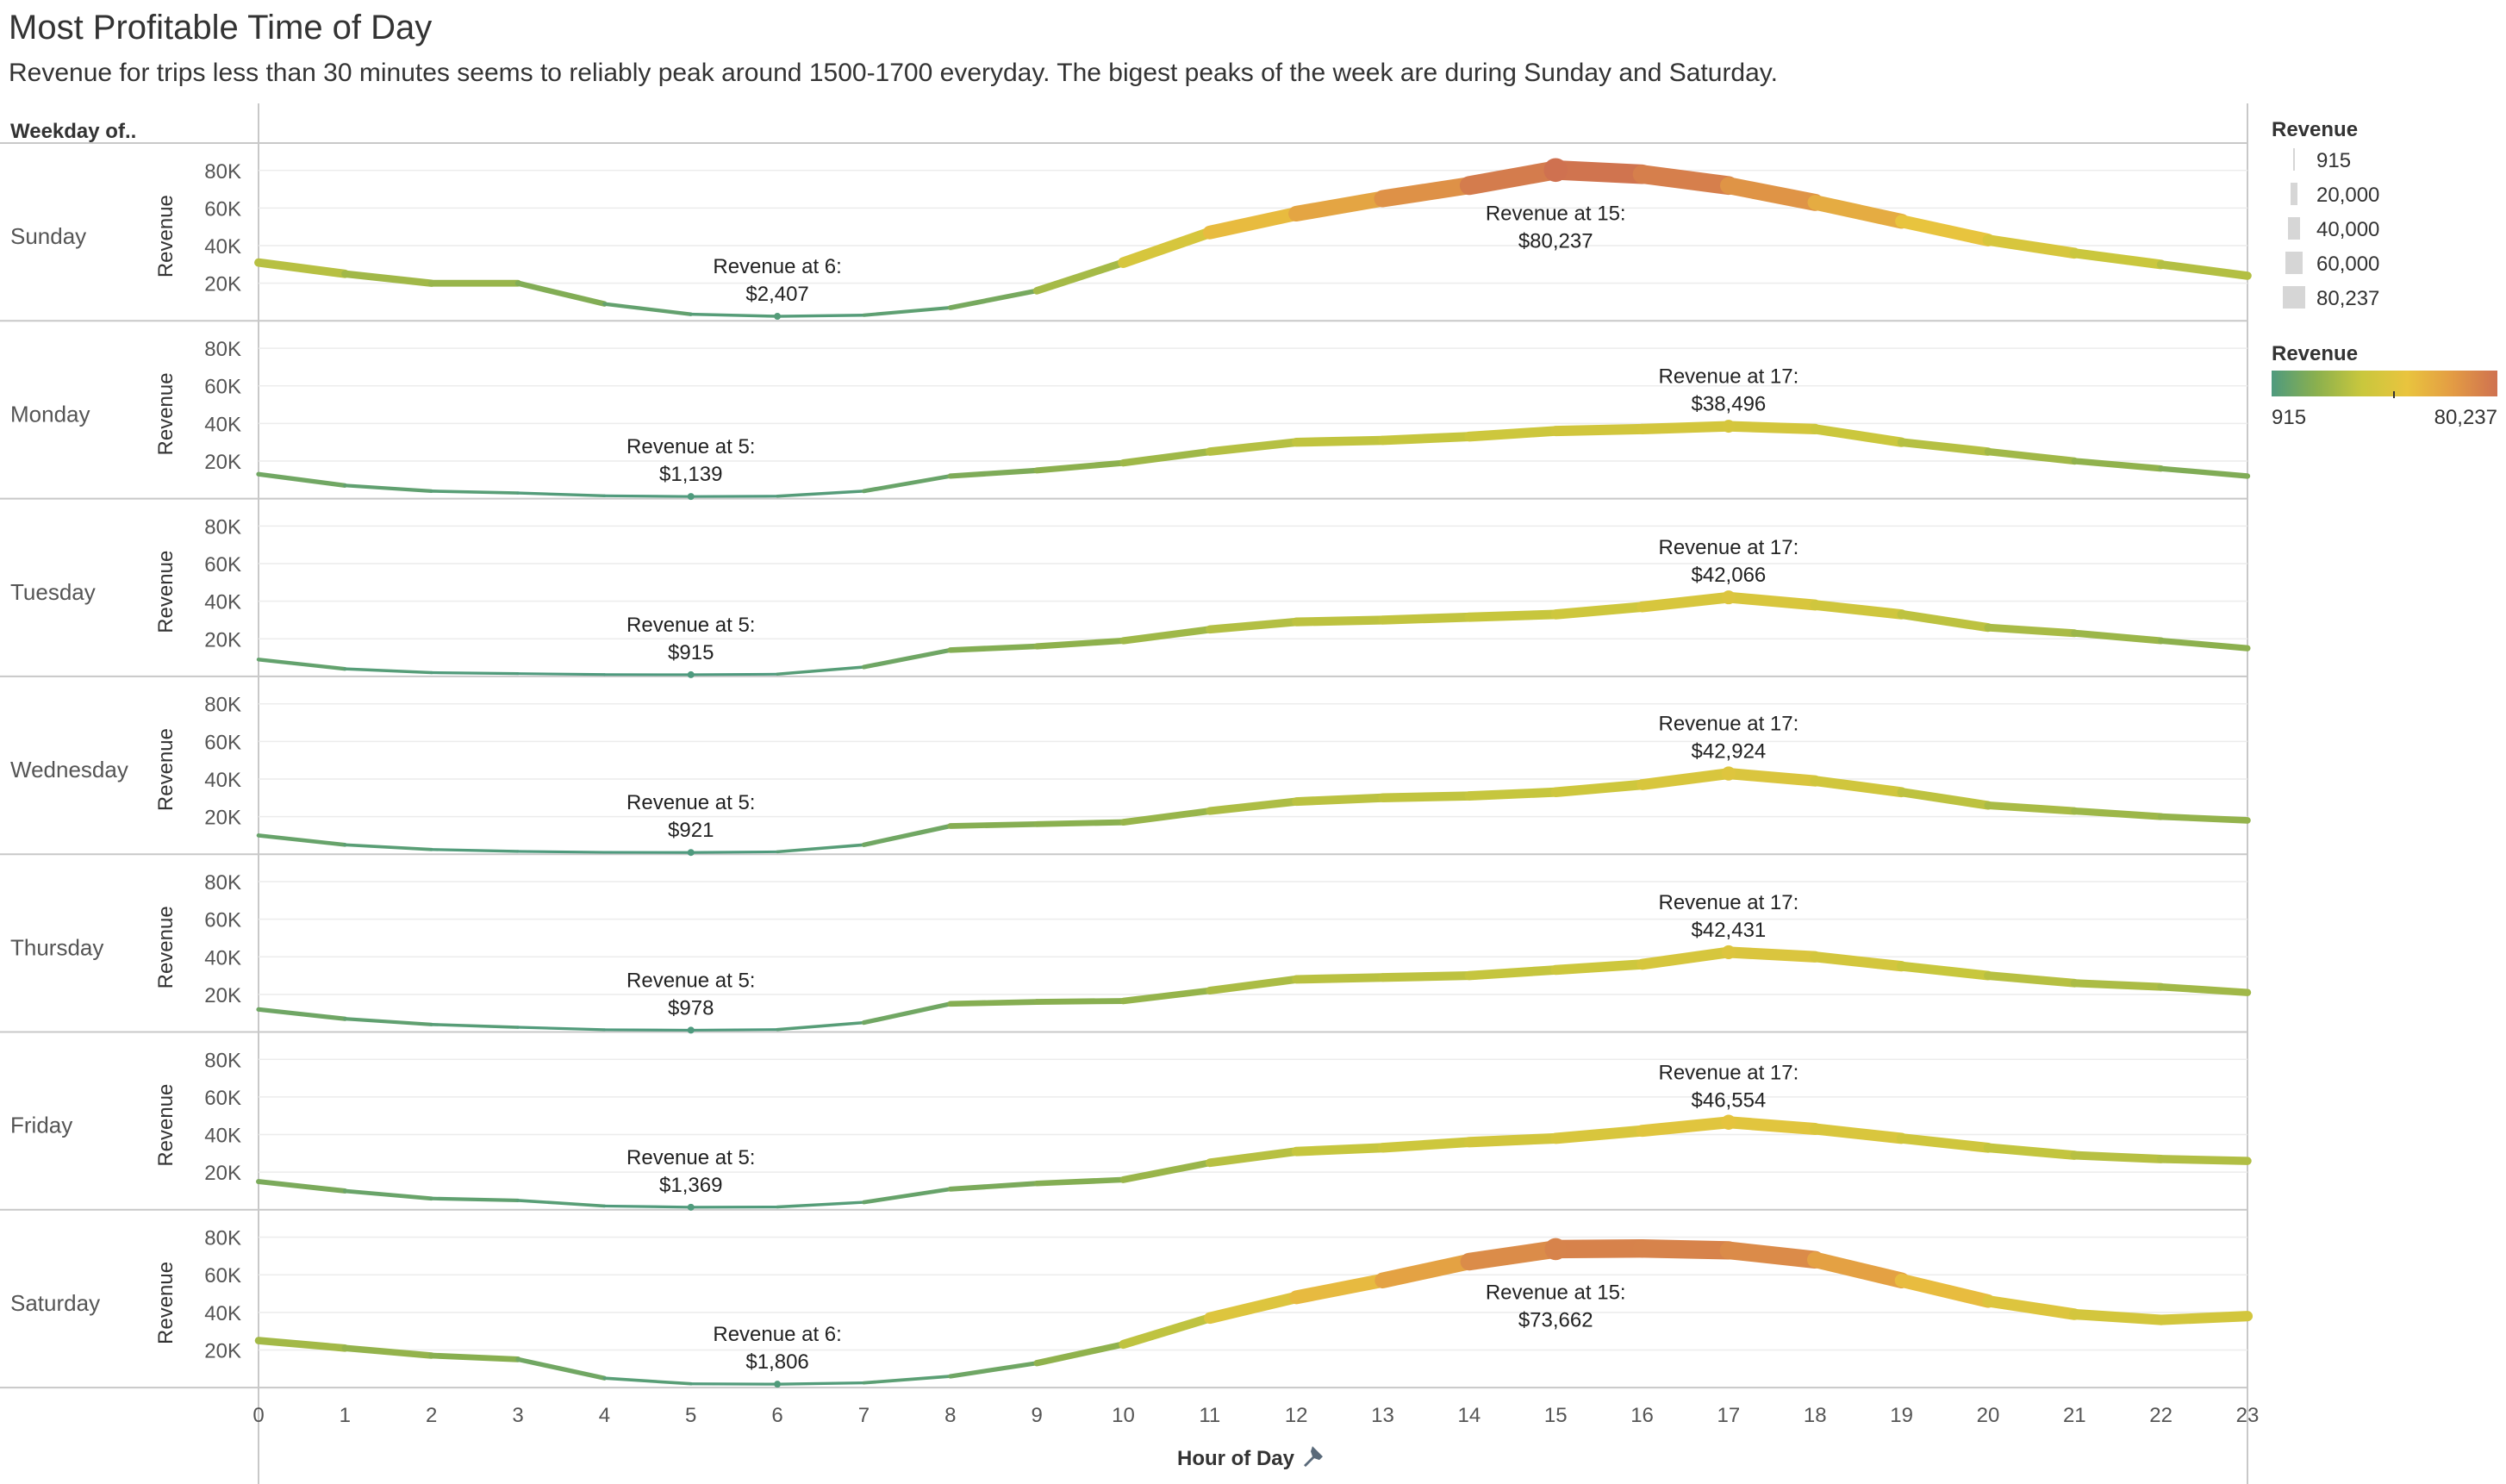  Describe the element at coordinates (1036, 1416) in the screenshot. I see `x-tick-label: 9` at that location.